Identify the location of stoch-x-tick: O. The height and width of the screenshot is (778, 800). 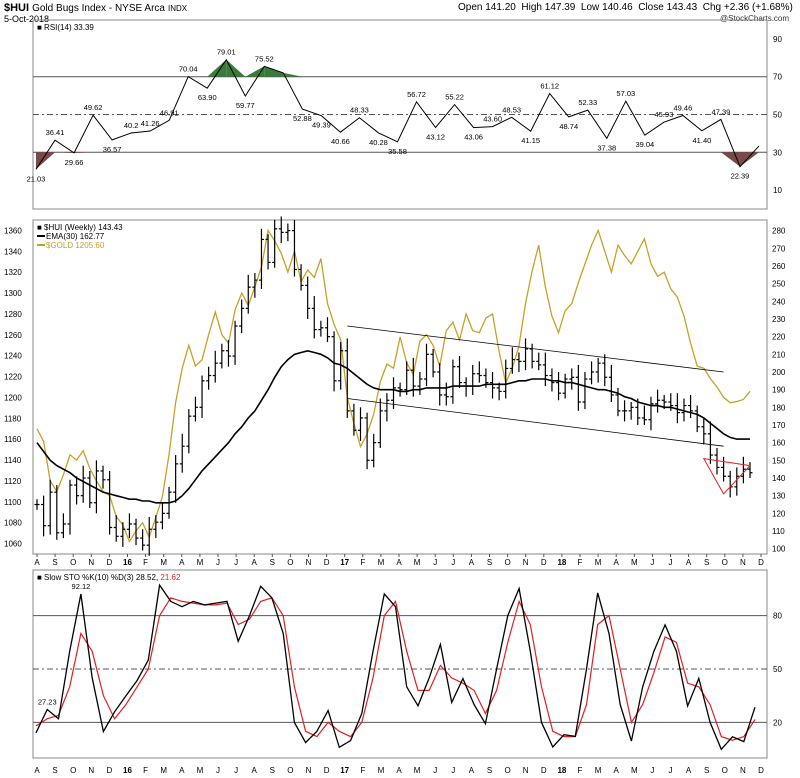
(73, 770).